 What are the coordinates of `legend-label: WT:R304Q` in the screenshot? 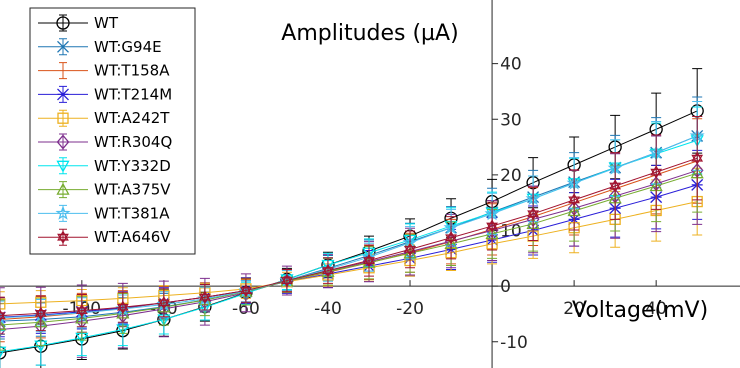 It's located at (133, 142).